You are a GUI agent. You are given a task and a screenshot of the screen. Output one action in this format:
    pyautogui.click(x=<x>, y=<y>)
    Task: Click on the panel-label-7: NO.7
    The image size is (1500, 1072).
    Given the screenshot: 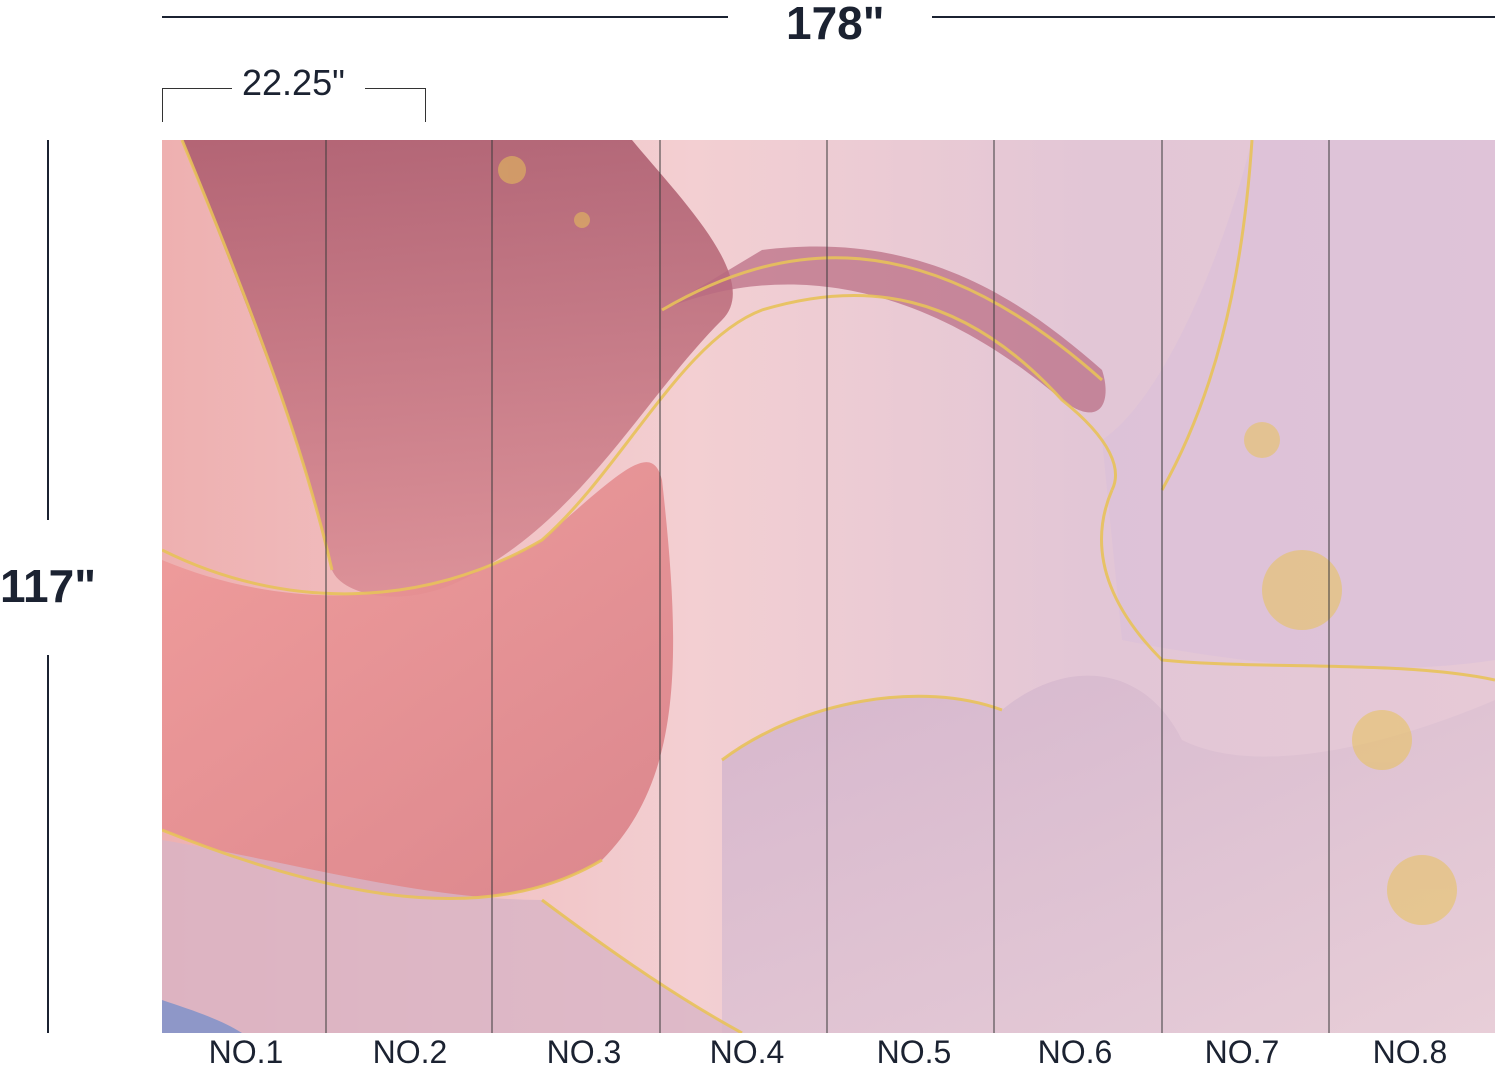 What is the action you would take?
    pyautogui.click(x=1242, y=1052)
    